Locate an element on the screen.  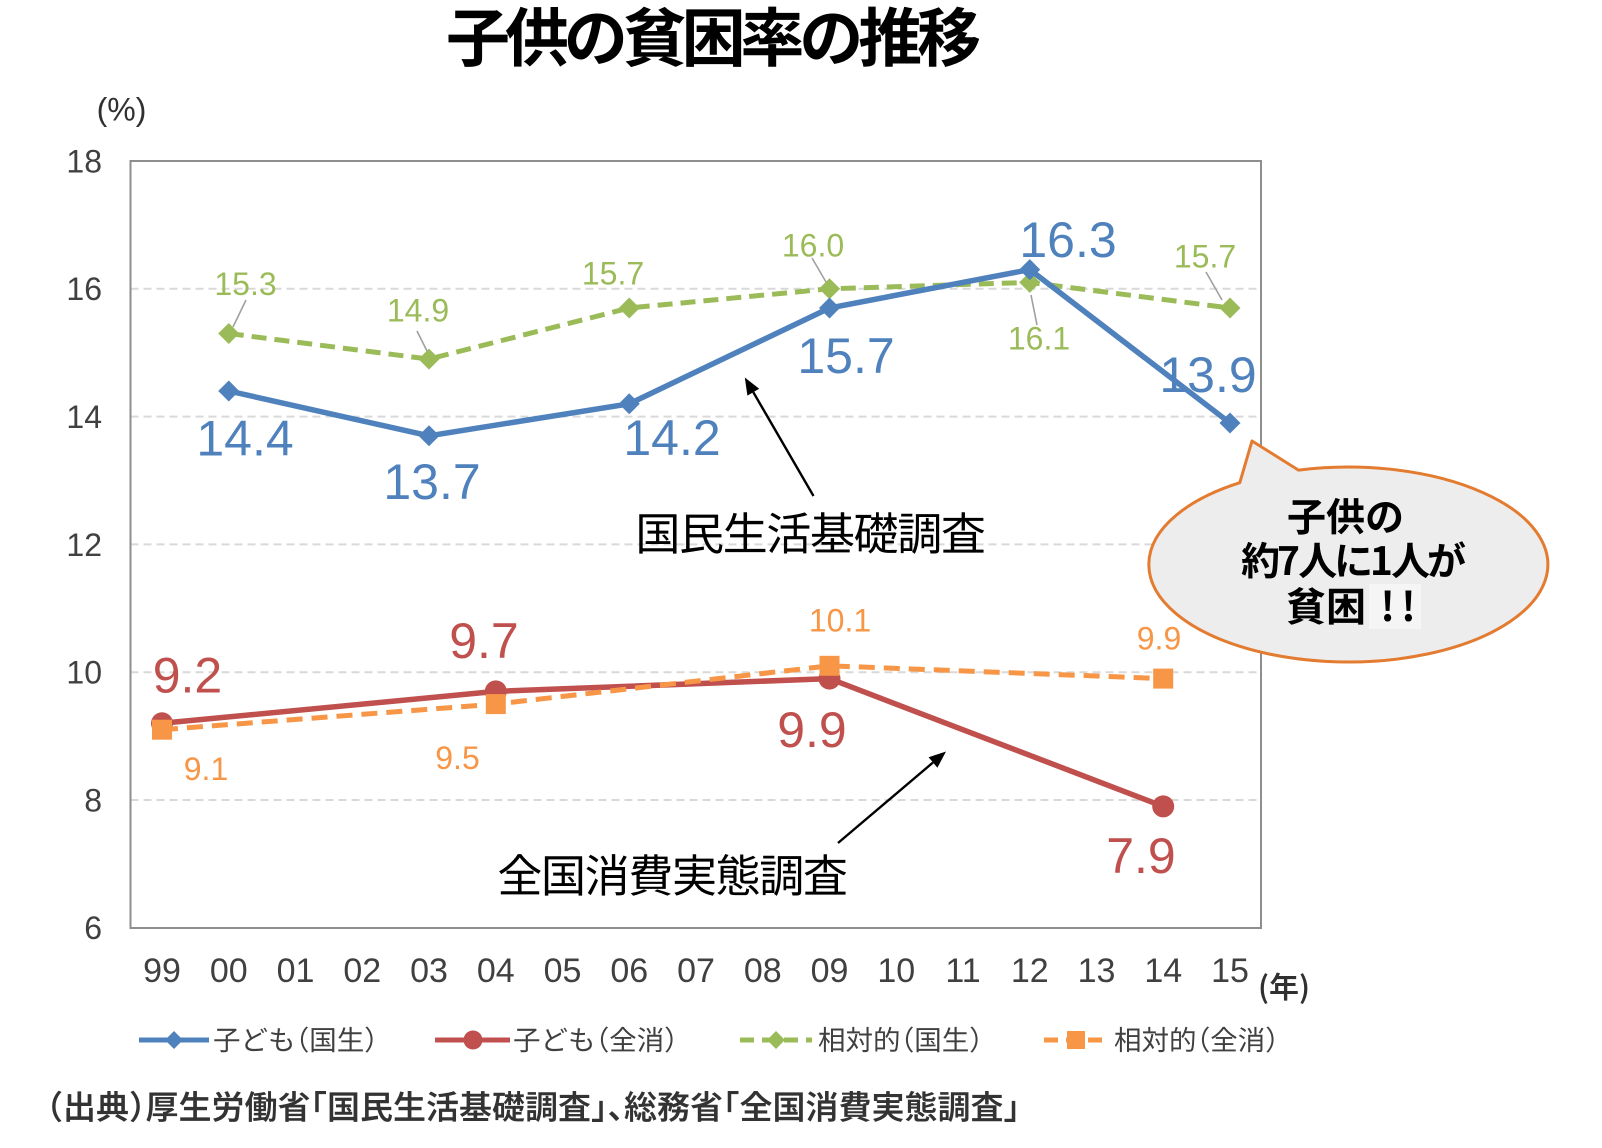
svg-text: 13.7 is located at coordinates (431, 482).